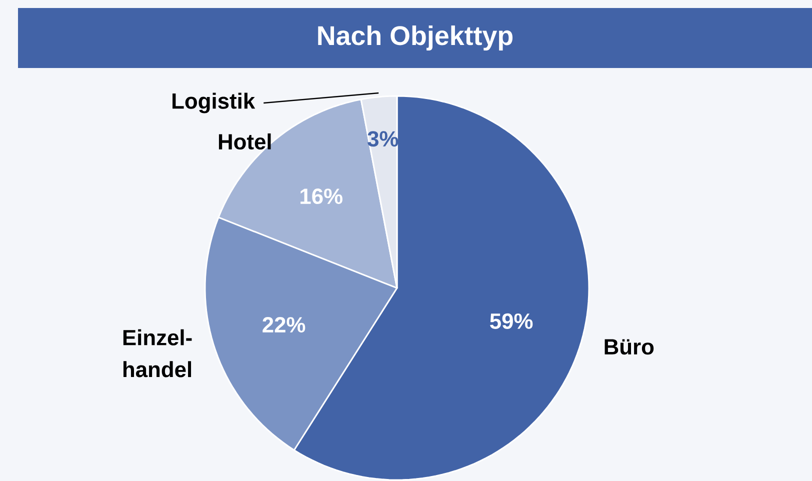 This screenshot has height=481, width=812. Describe the element at coordinates (629, 347) in the screenshot. I see `slice-label: Büro` at that location.